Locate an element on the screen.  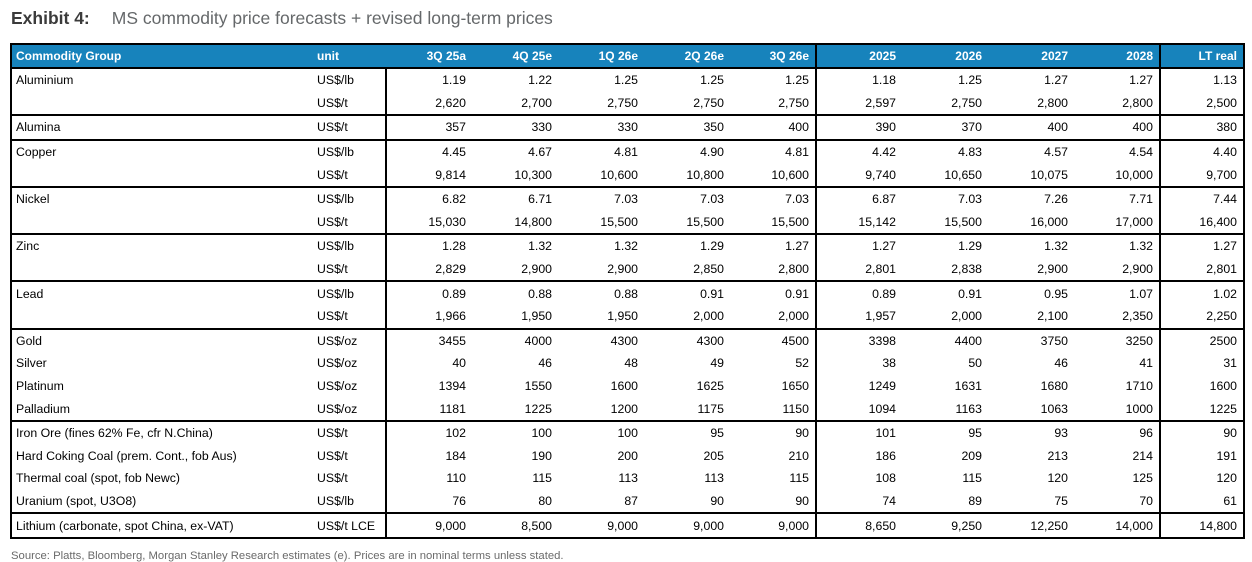
value-cell: 15,030 is located at coordinates (428, 222).